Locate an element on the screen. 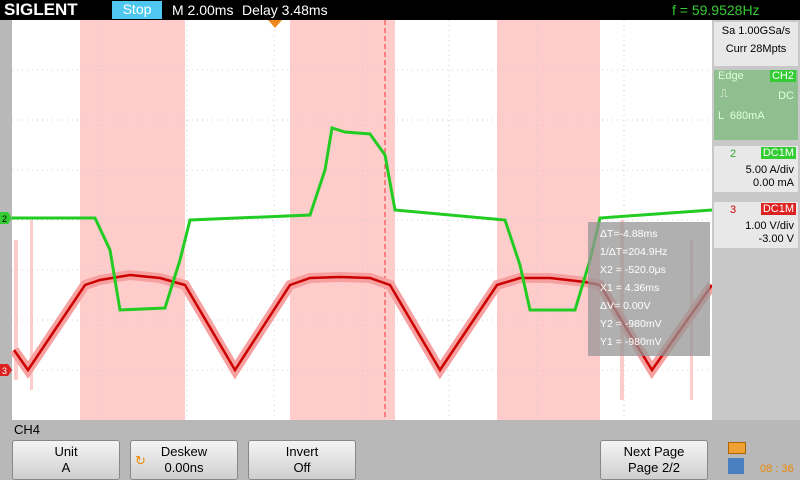 The width and height of the screenshot is (800, 480). delay: Delay 3.48ms is located at coordinates (285, 10).